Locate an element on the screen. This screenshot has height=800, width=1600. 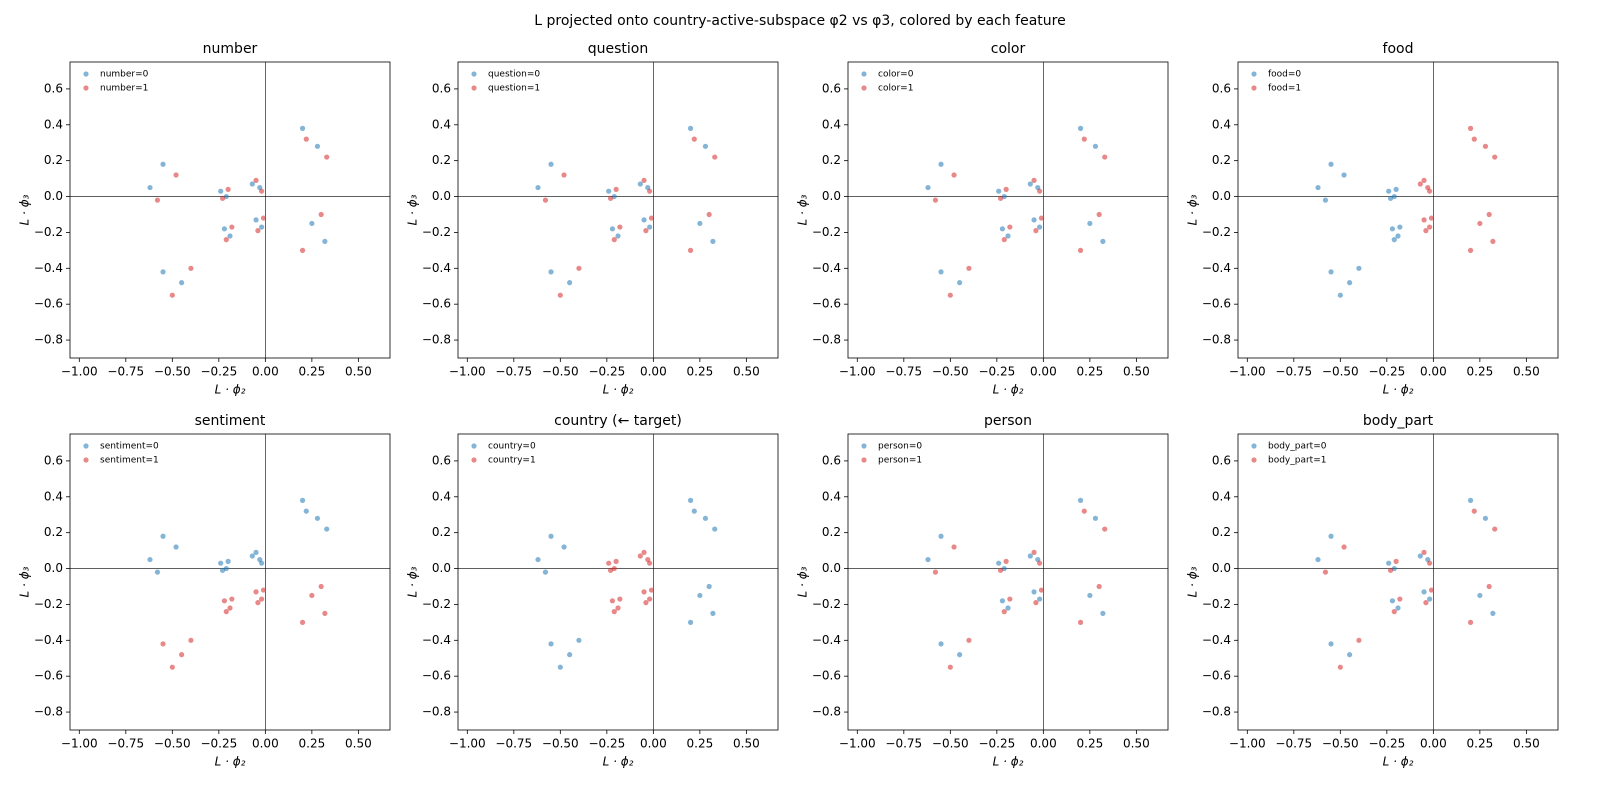
legend-label: body_part=0 is located at coordinates (1297, 447).